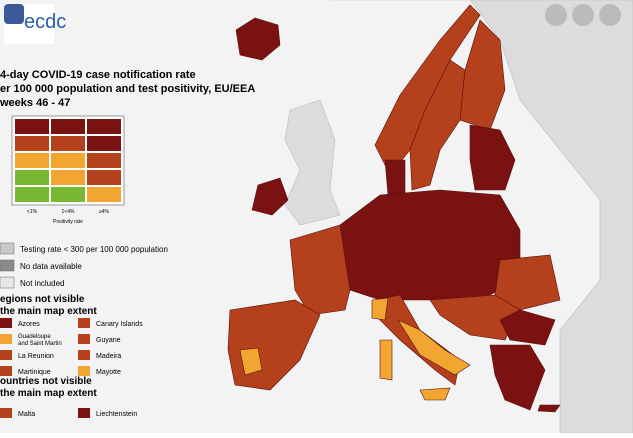 Image resolution: width=633 pixels, height=438 pixels. Describe the element at coordinates (68, 212) in the screenshot. I see `x-label: 1<4%` at that location.